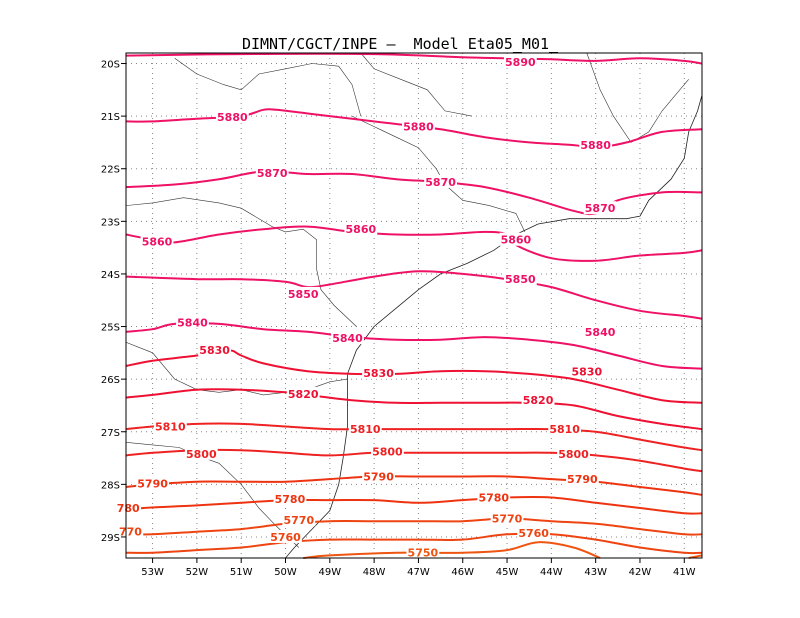 This screenshot has height=618, width=800. What do you see at coordinates (551, 572) in the screenshot?
I see `x-tick-label: 44W` at bounding box center [551, 572].